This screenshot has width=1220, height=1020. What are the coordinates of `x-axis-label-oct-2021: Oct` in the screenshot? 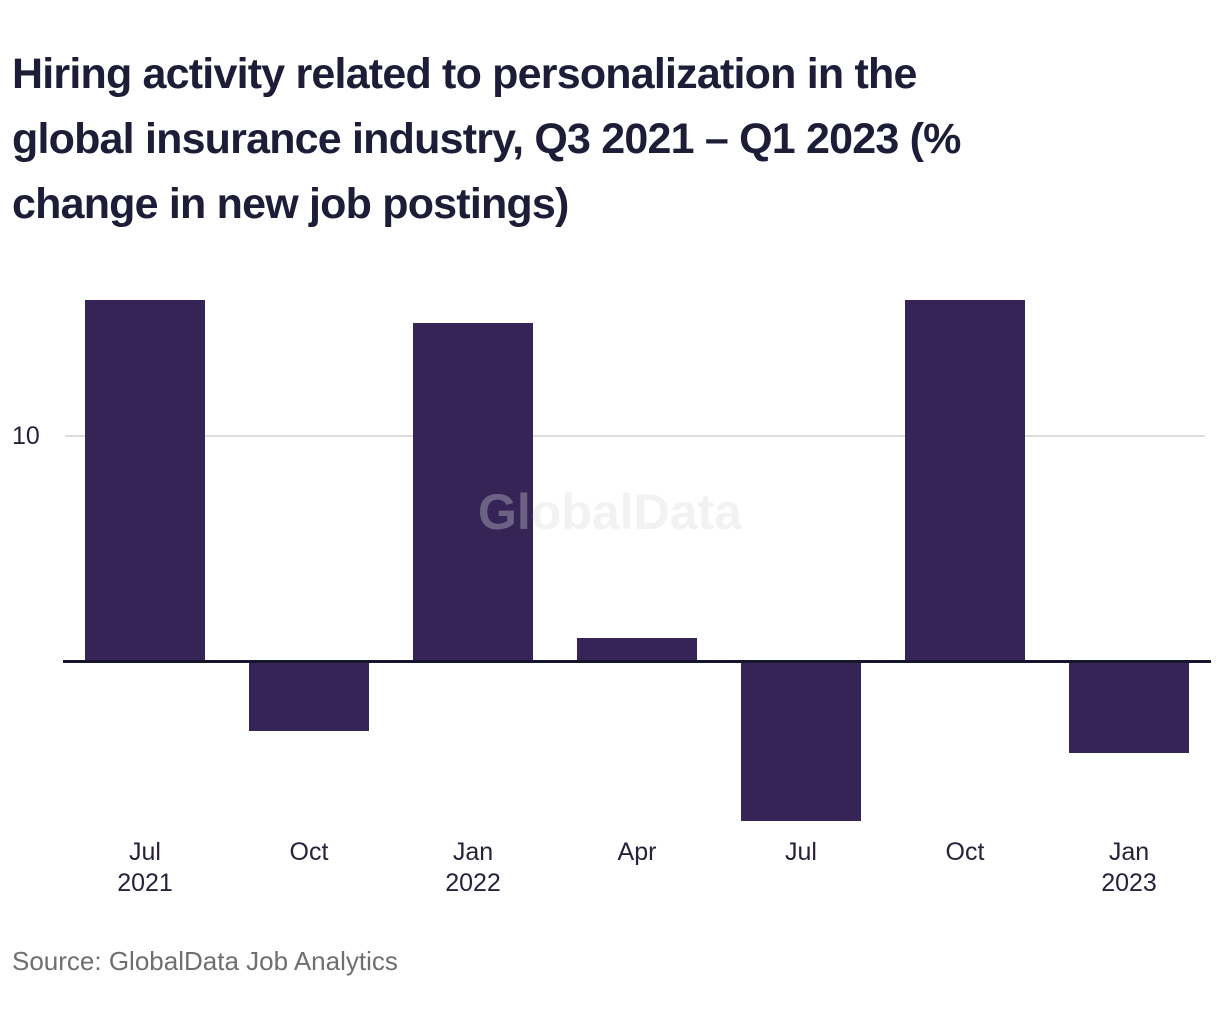 It's located at (309, 852).